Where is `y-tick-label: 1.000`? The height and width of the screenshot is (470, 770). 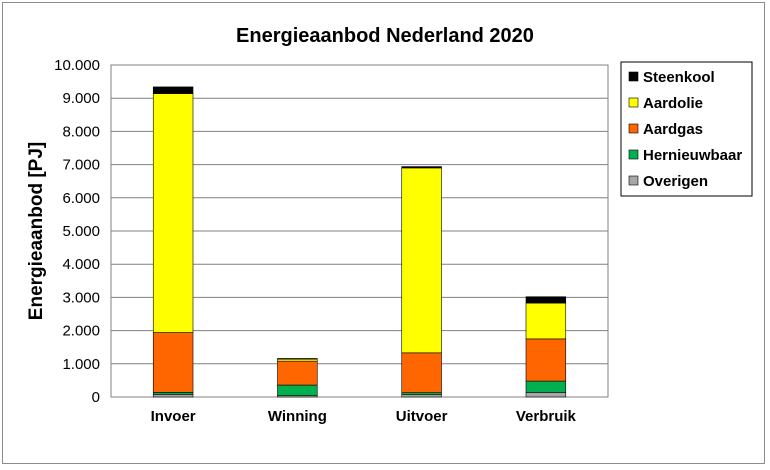
y-tick-label: 1.000 is located at coordinates (81, 364).